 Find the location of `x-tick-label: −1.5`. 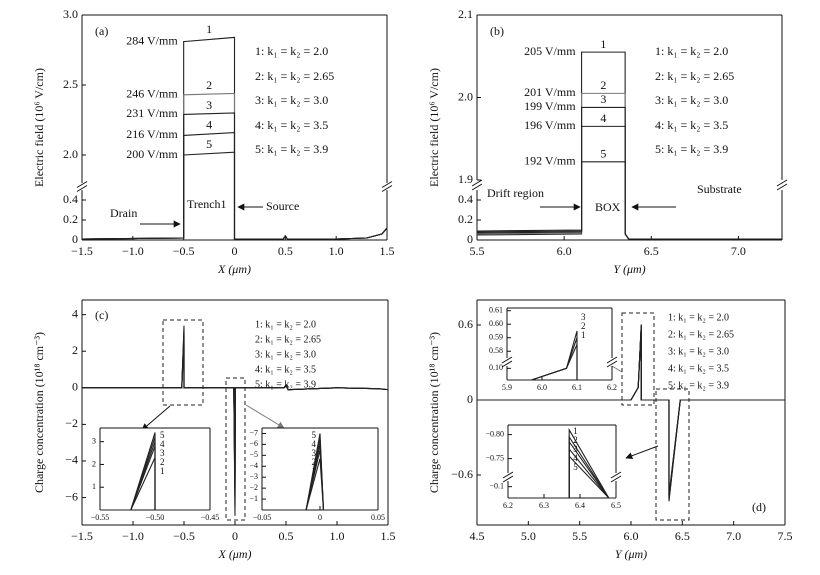

x-tick-label: −1.5 is located at coordinates (82, 536).